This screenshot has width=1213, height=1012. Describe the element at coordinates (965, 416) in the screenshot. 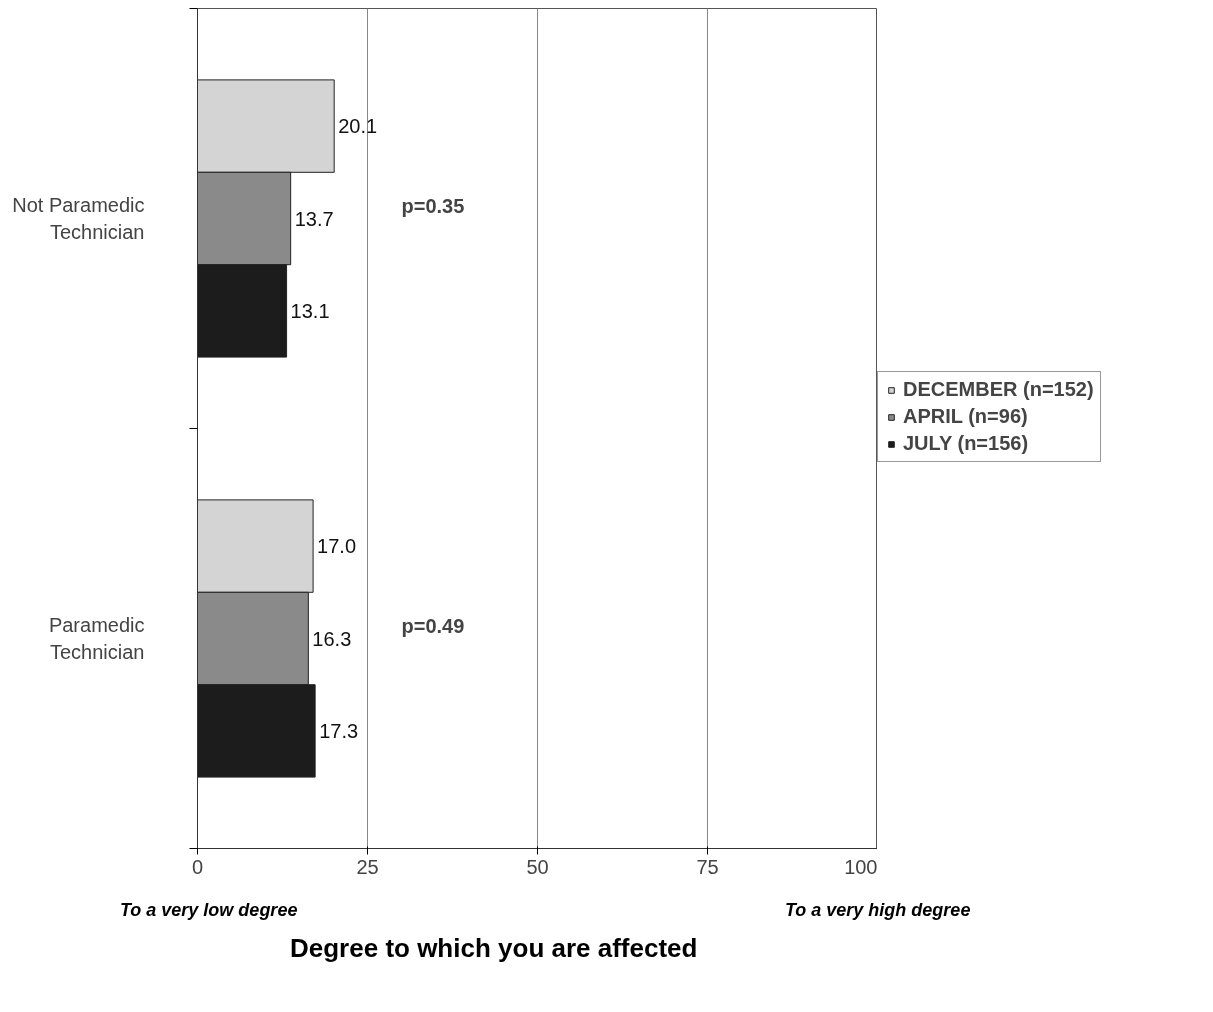

I see `legend-label: APRIL (n=96)` at that location.